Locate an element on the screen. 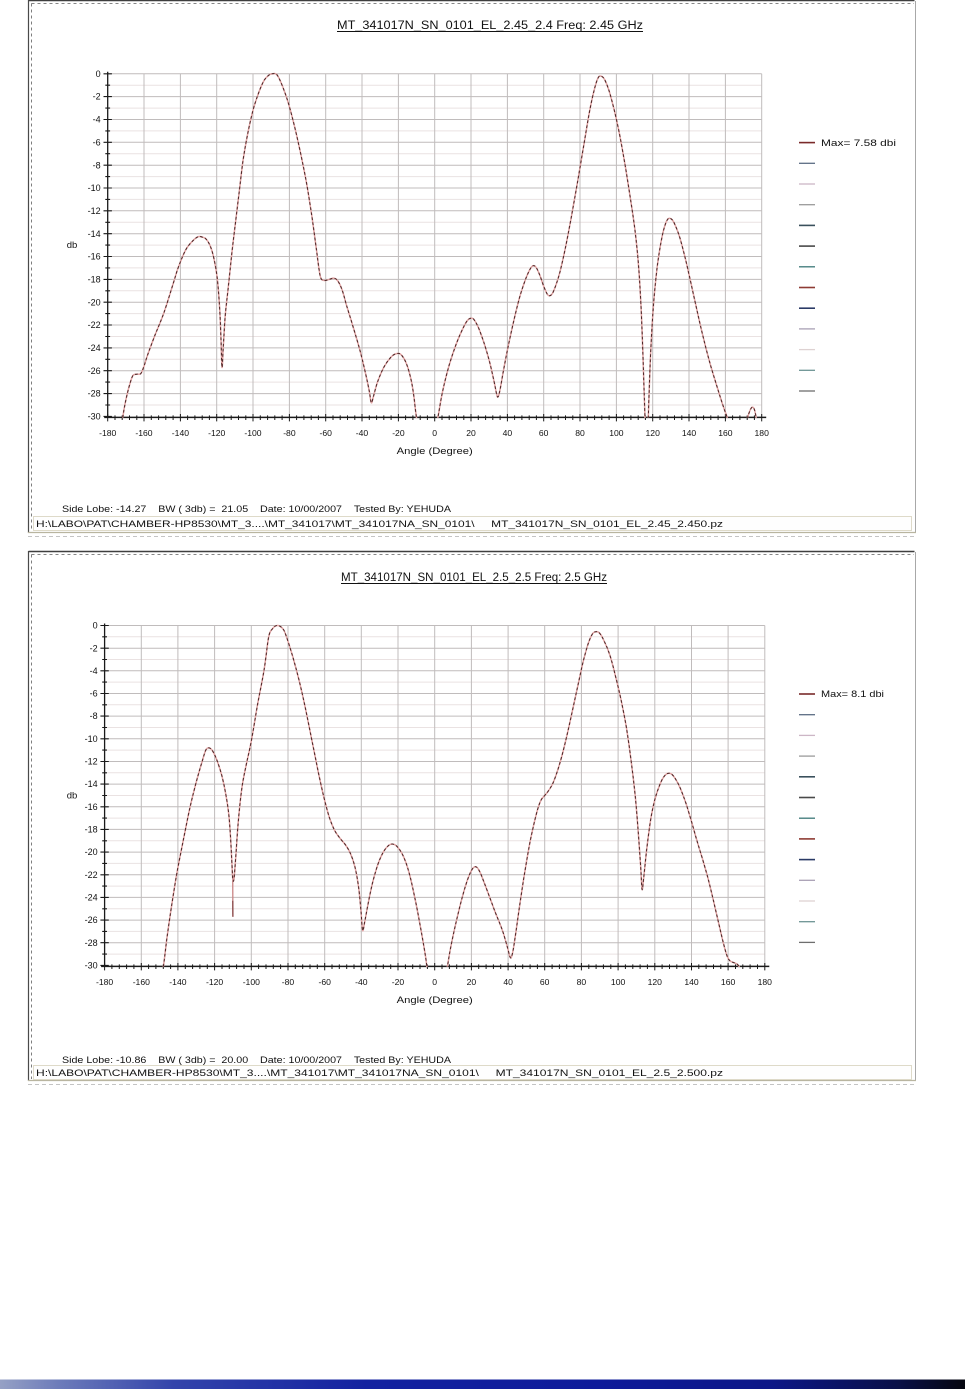 This screenshot has width=965, height=1389. svg-text: Max= 8.1 dbi is located at coordinates (852, 694).